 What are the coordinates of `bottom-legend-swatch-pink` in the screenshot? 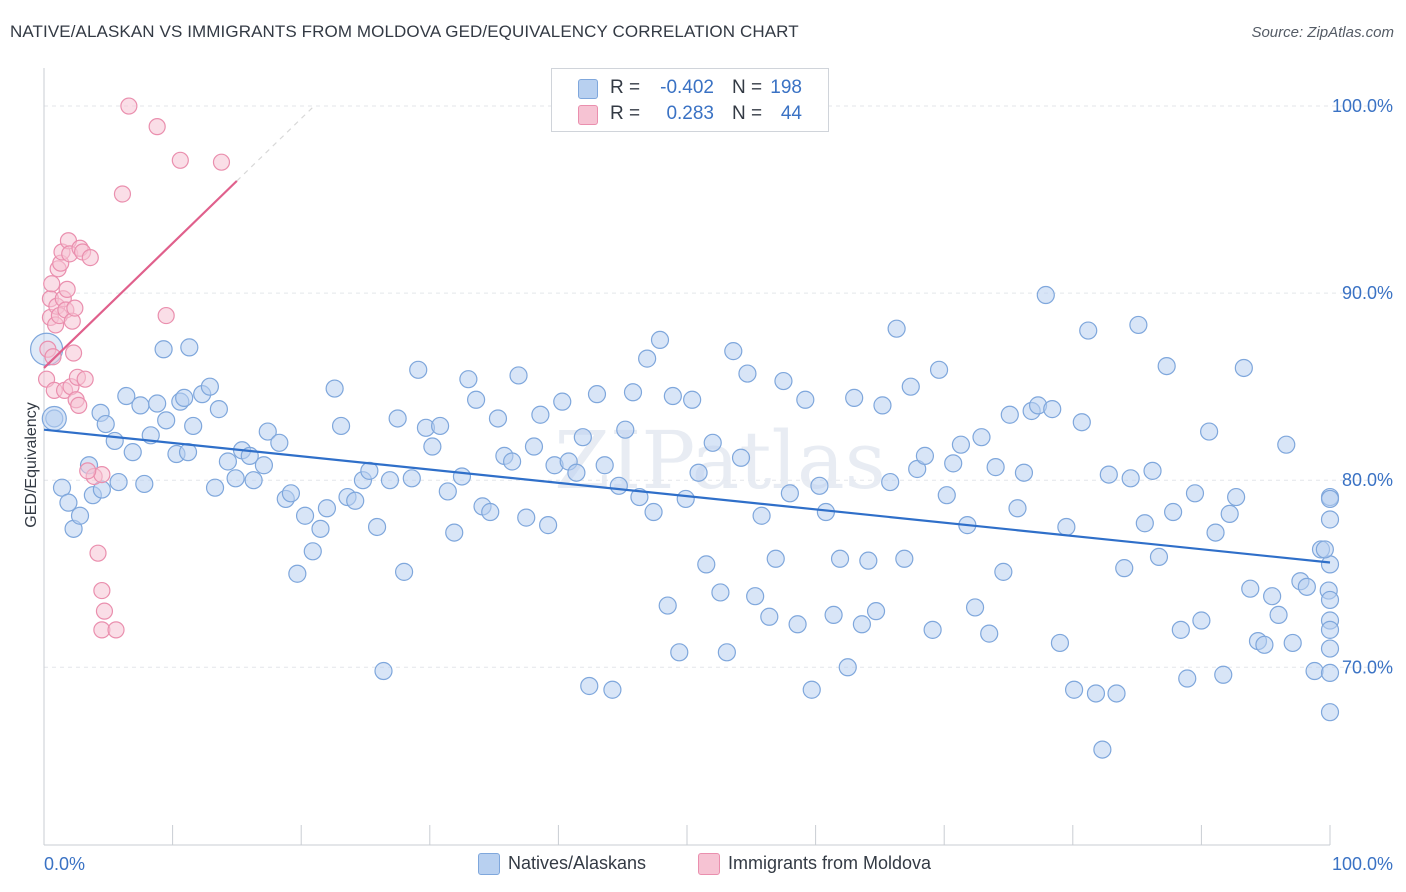 It's located at (709, 864).